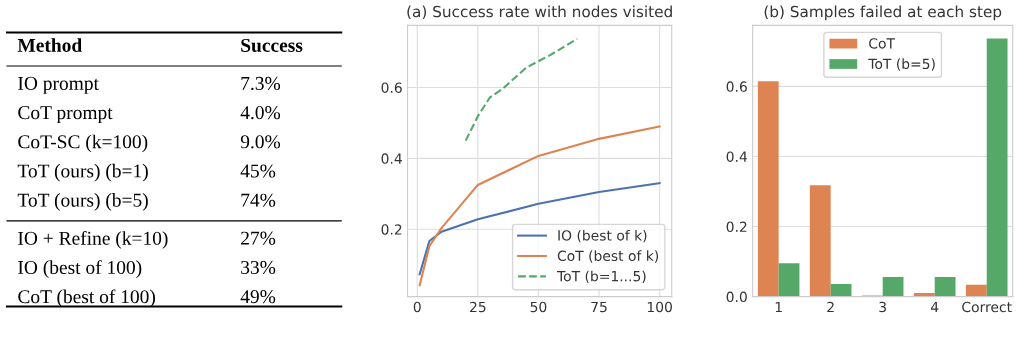  Describe the element at coordinates (478, 307) in the screenshot. I see `x-tick-label: 25` at that location.